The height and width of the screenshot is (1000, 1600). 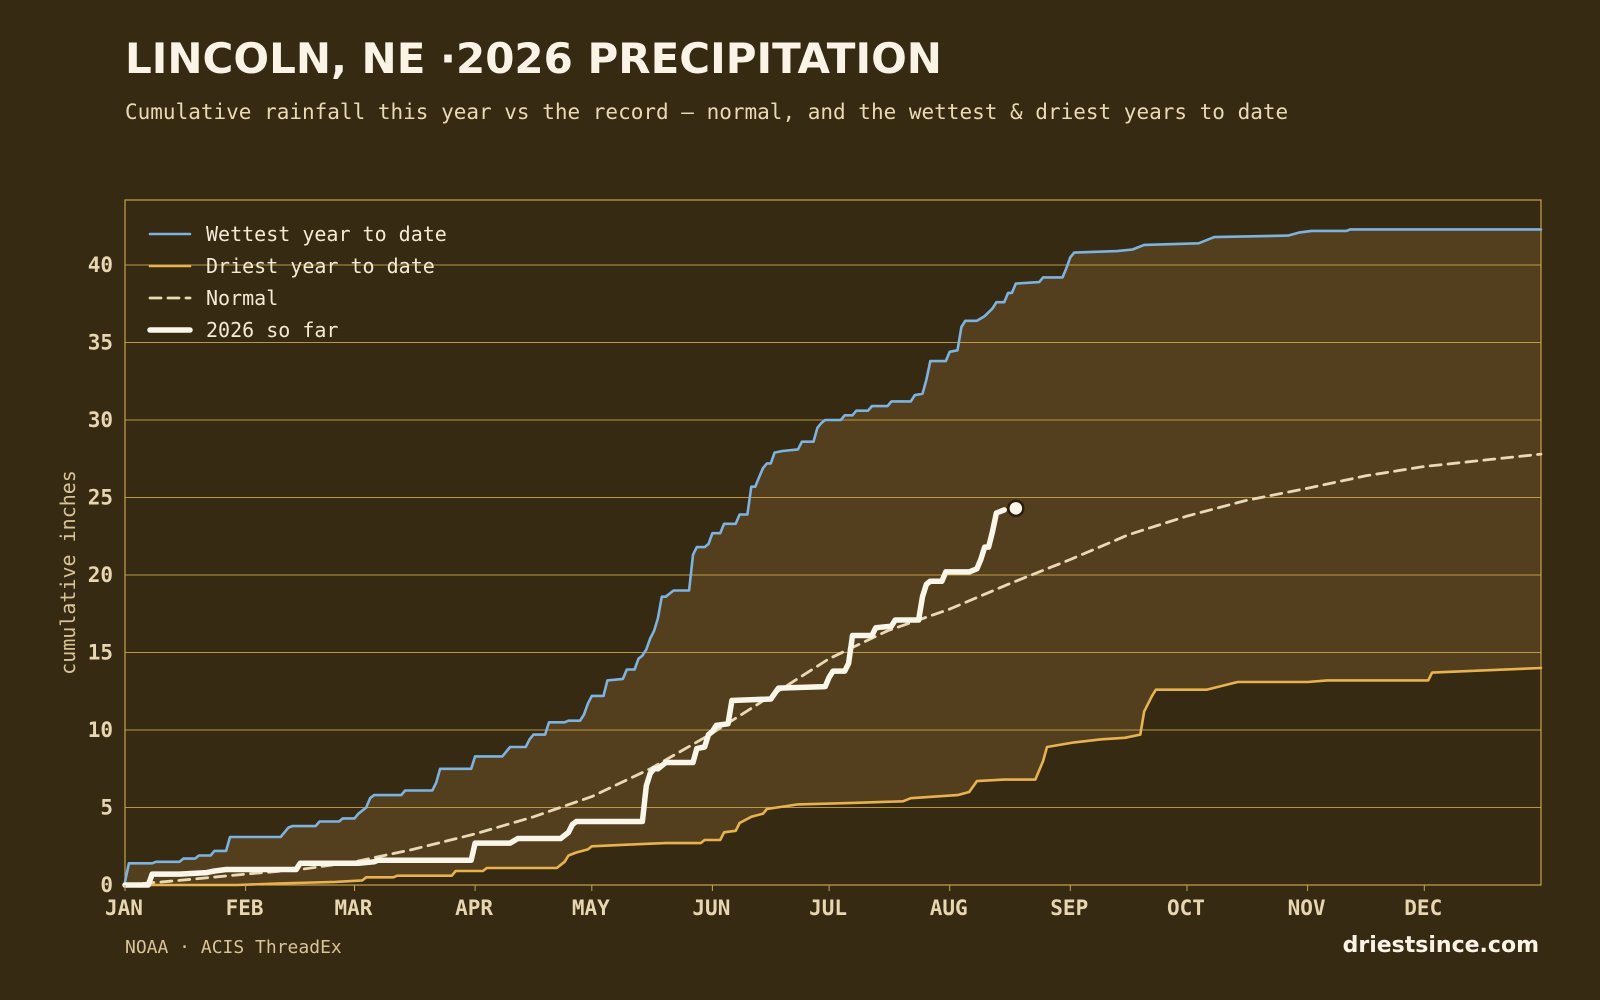 I want to click on y-axis-label: cumulative inches, so click(x=68, y=572).